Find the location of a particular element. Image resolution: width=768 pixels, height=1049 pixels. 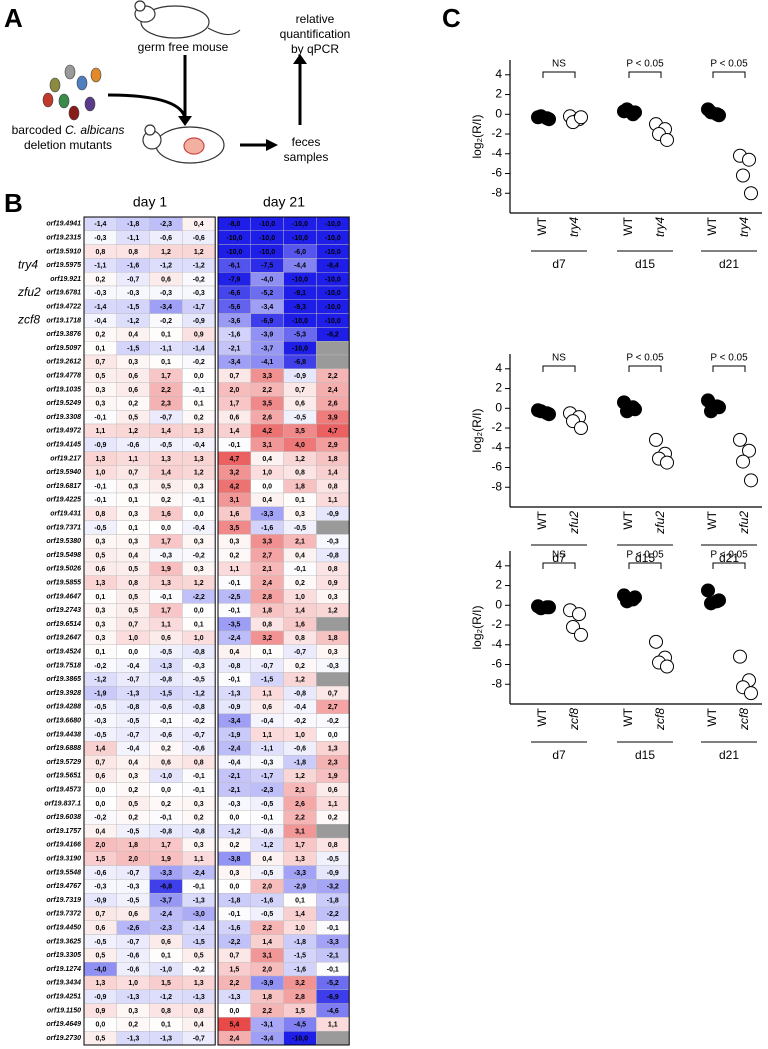

cell-value: 3,5 is located at coordinates (235, 528).